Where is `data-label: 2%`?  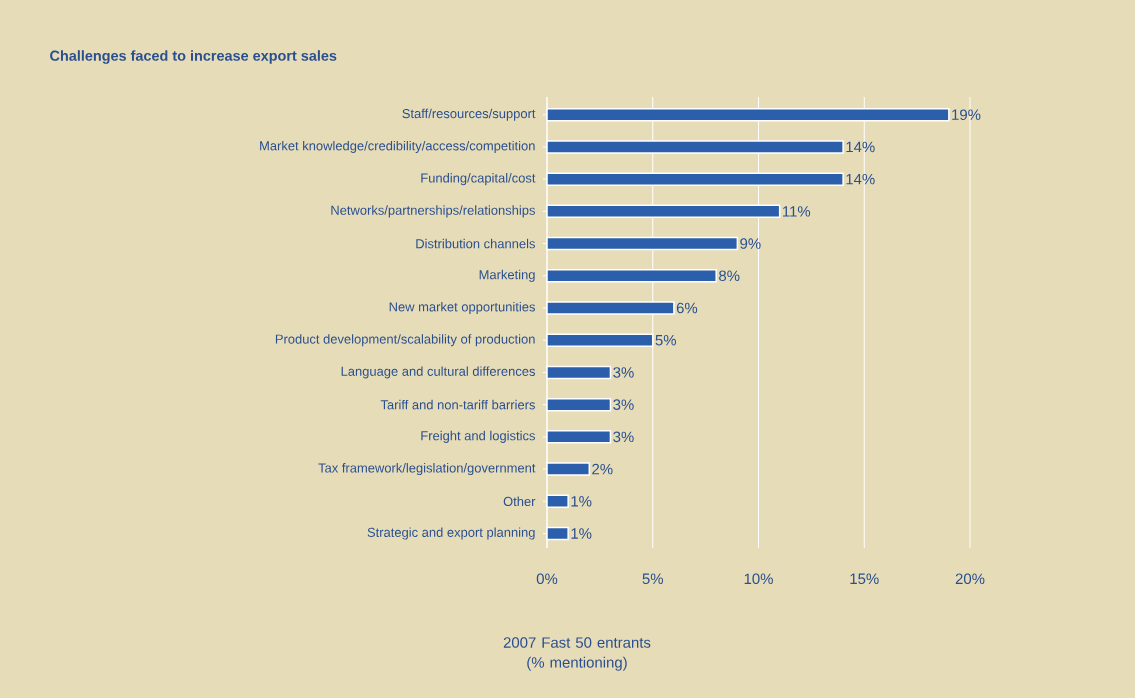 data-label: 2% is located at coordinates (602, 469).